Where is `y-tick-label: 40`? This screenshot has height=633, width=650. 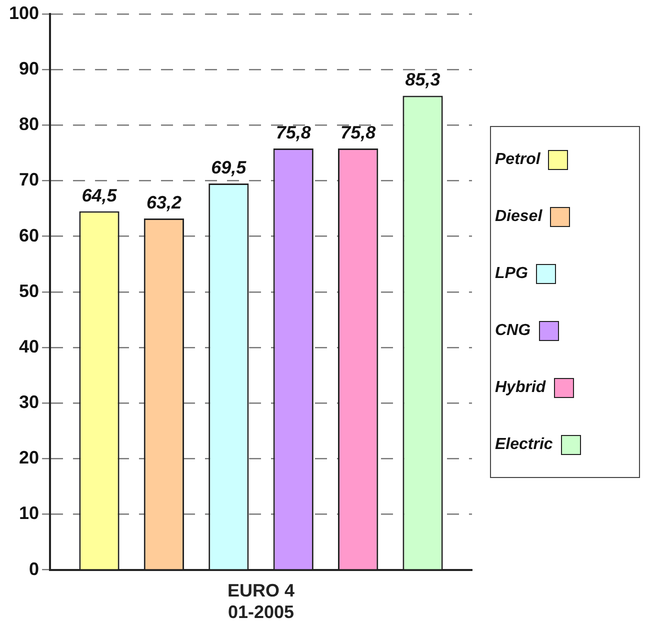
y-tick-label: 40 is located at coordinates (29, 346).